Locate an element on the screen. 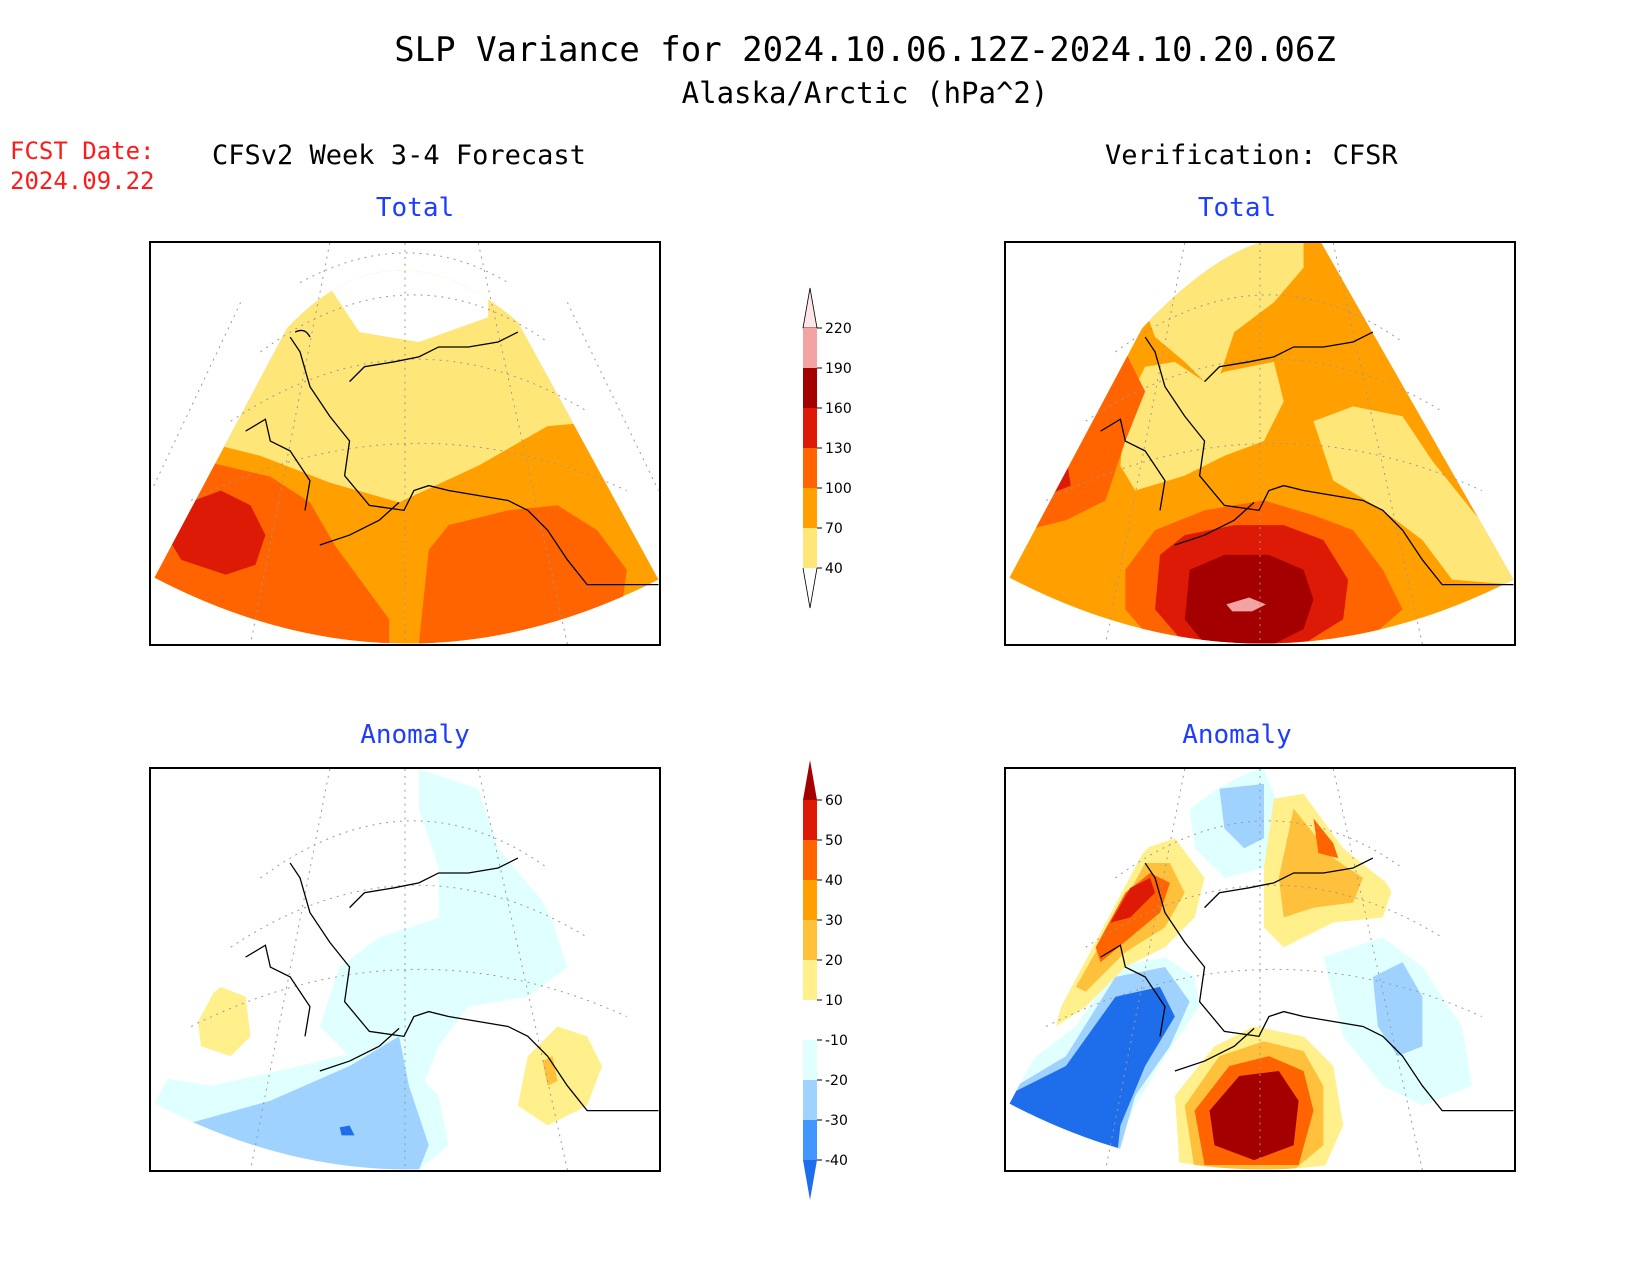 This screenshot has width=1650, height=1275. colorbar-anomaly-label: -30 is located at coordinates (836, 1121).